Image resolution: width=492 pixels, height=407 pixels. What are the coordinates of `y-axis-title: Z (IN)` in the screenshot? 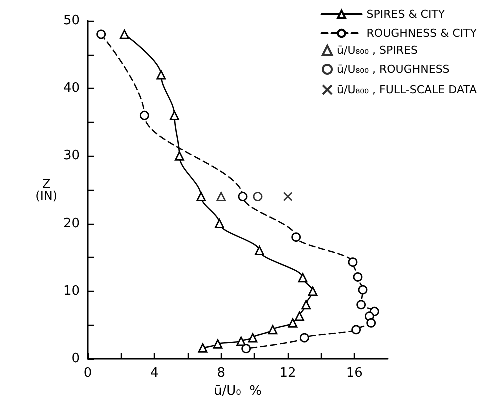 It's located at (47, 190).